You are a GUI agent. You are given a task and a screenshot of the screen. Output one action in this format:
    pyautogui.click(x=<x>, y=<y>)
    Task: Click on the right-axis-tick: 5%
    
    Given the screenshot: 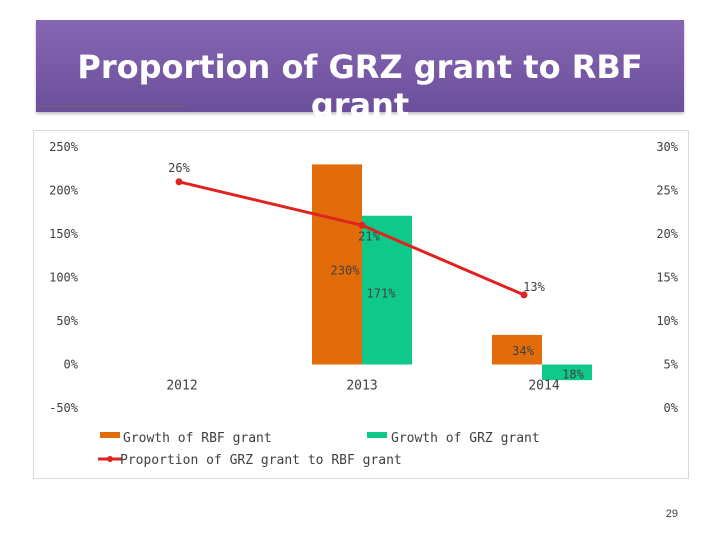 What is the action you would take?
    pyautogui.click(x=671, y=365)
    